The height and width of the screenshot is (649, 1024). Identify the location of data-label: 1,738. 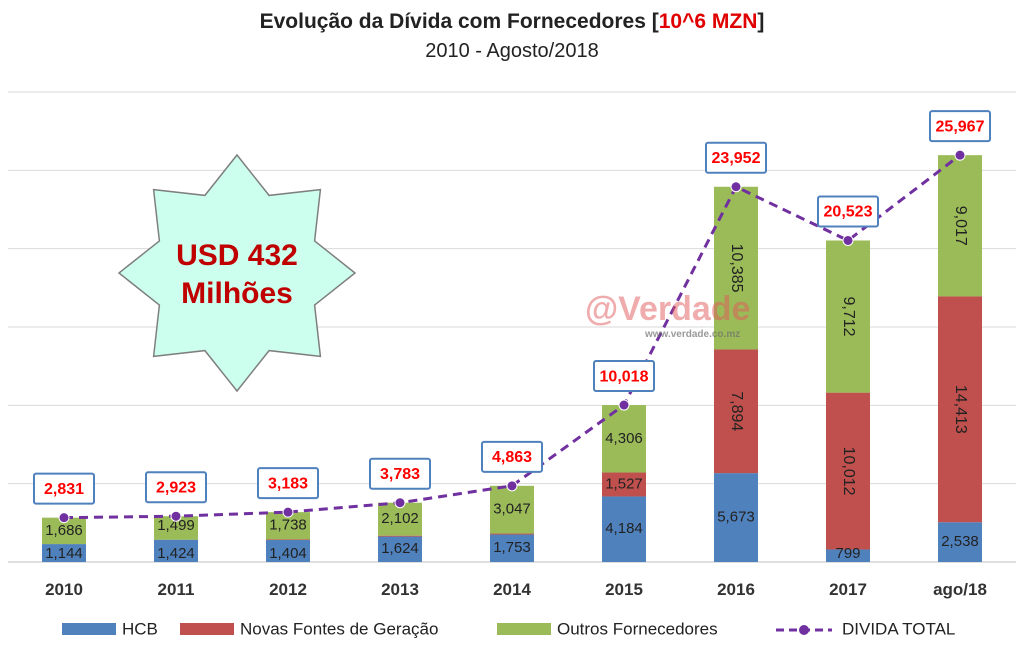
(288, 525).